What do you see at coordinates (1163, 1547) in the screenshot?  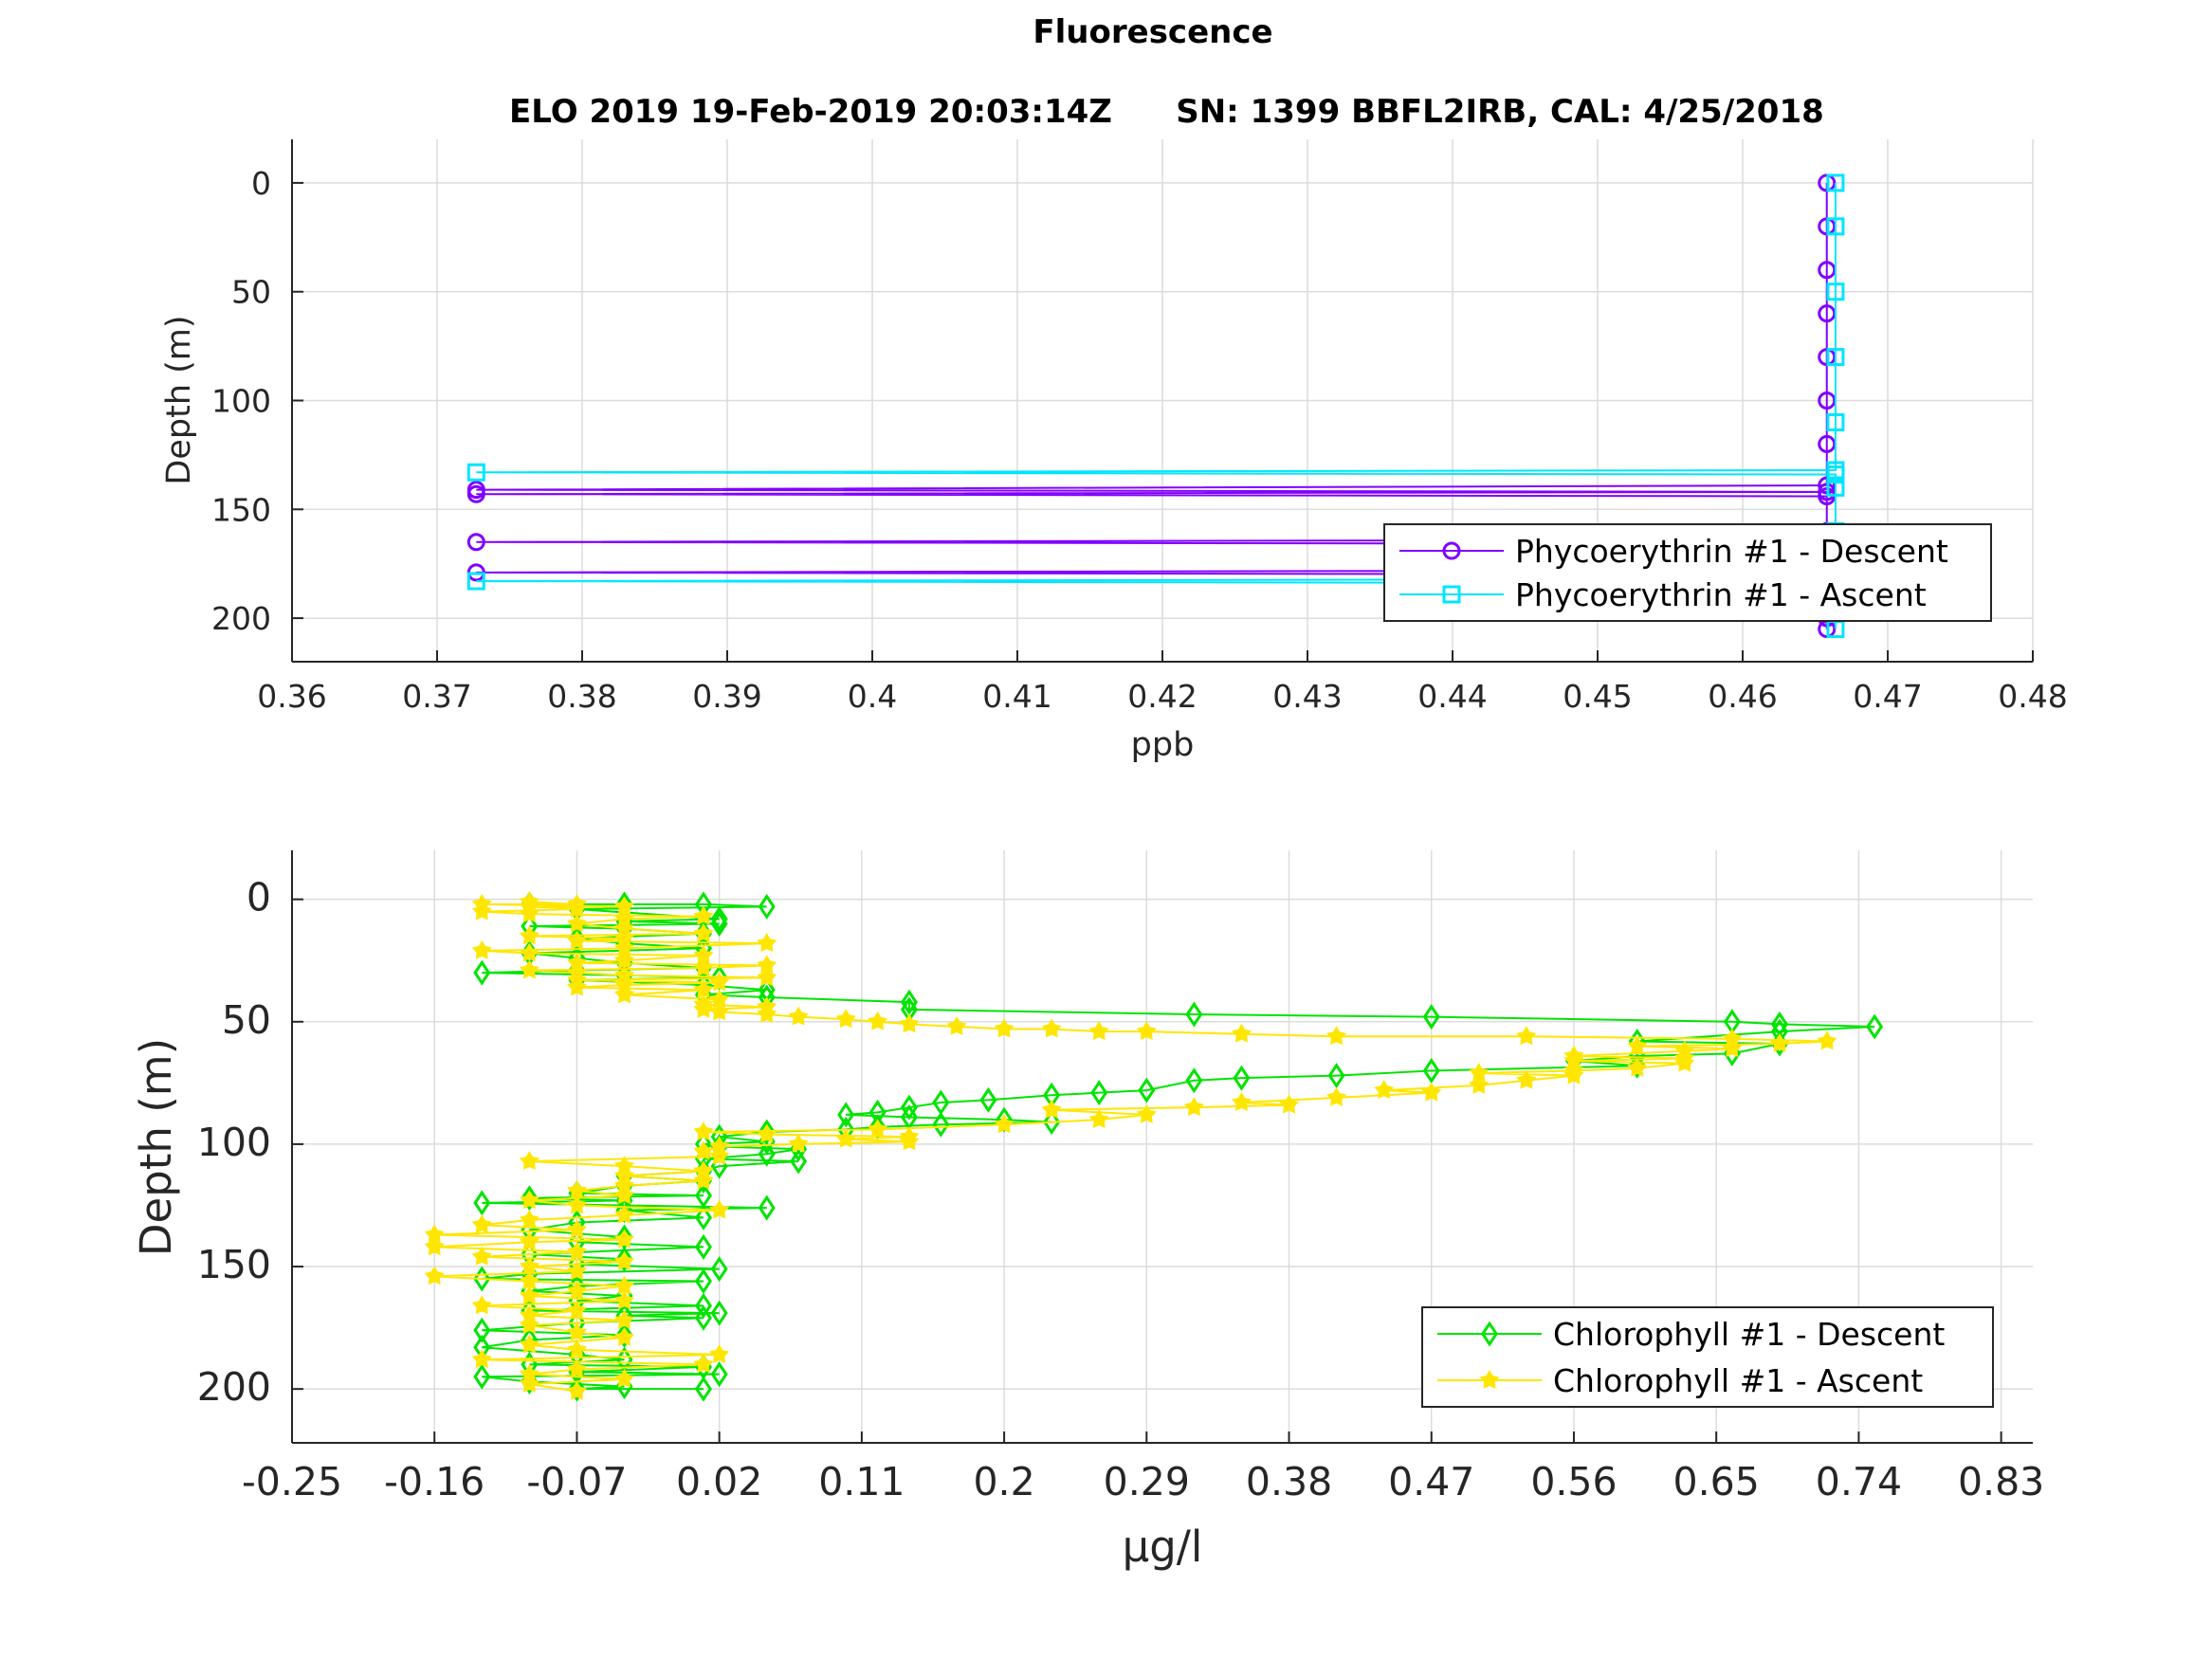 I see `x-axis-label: μg/l` at bounding box center [1163, 1547].